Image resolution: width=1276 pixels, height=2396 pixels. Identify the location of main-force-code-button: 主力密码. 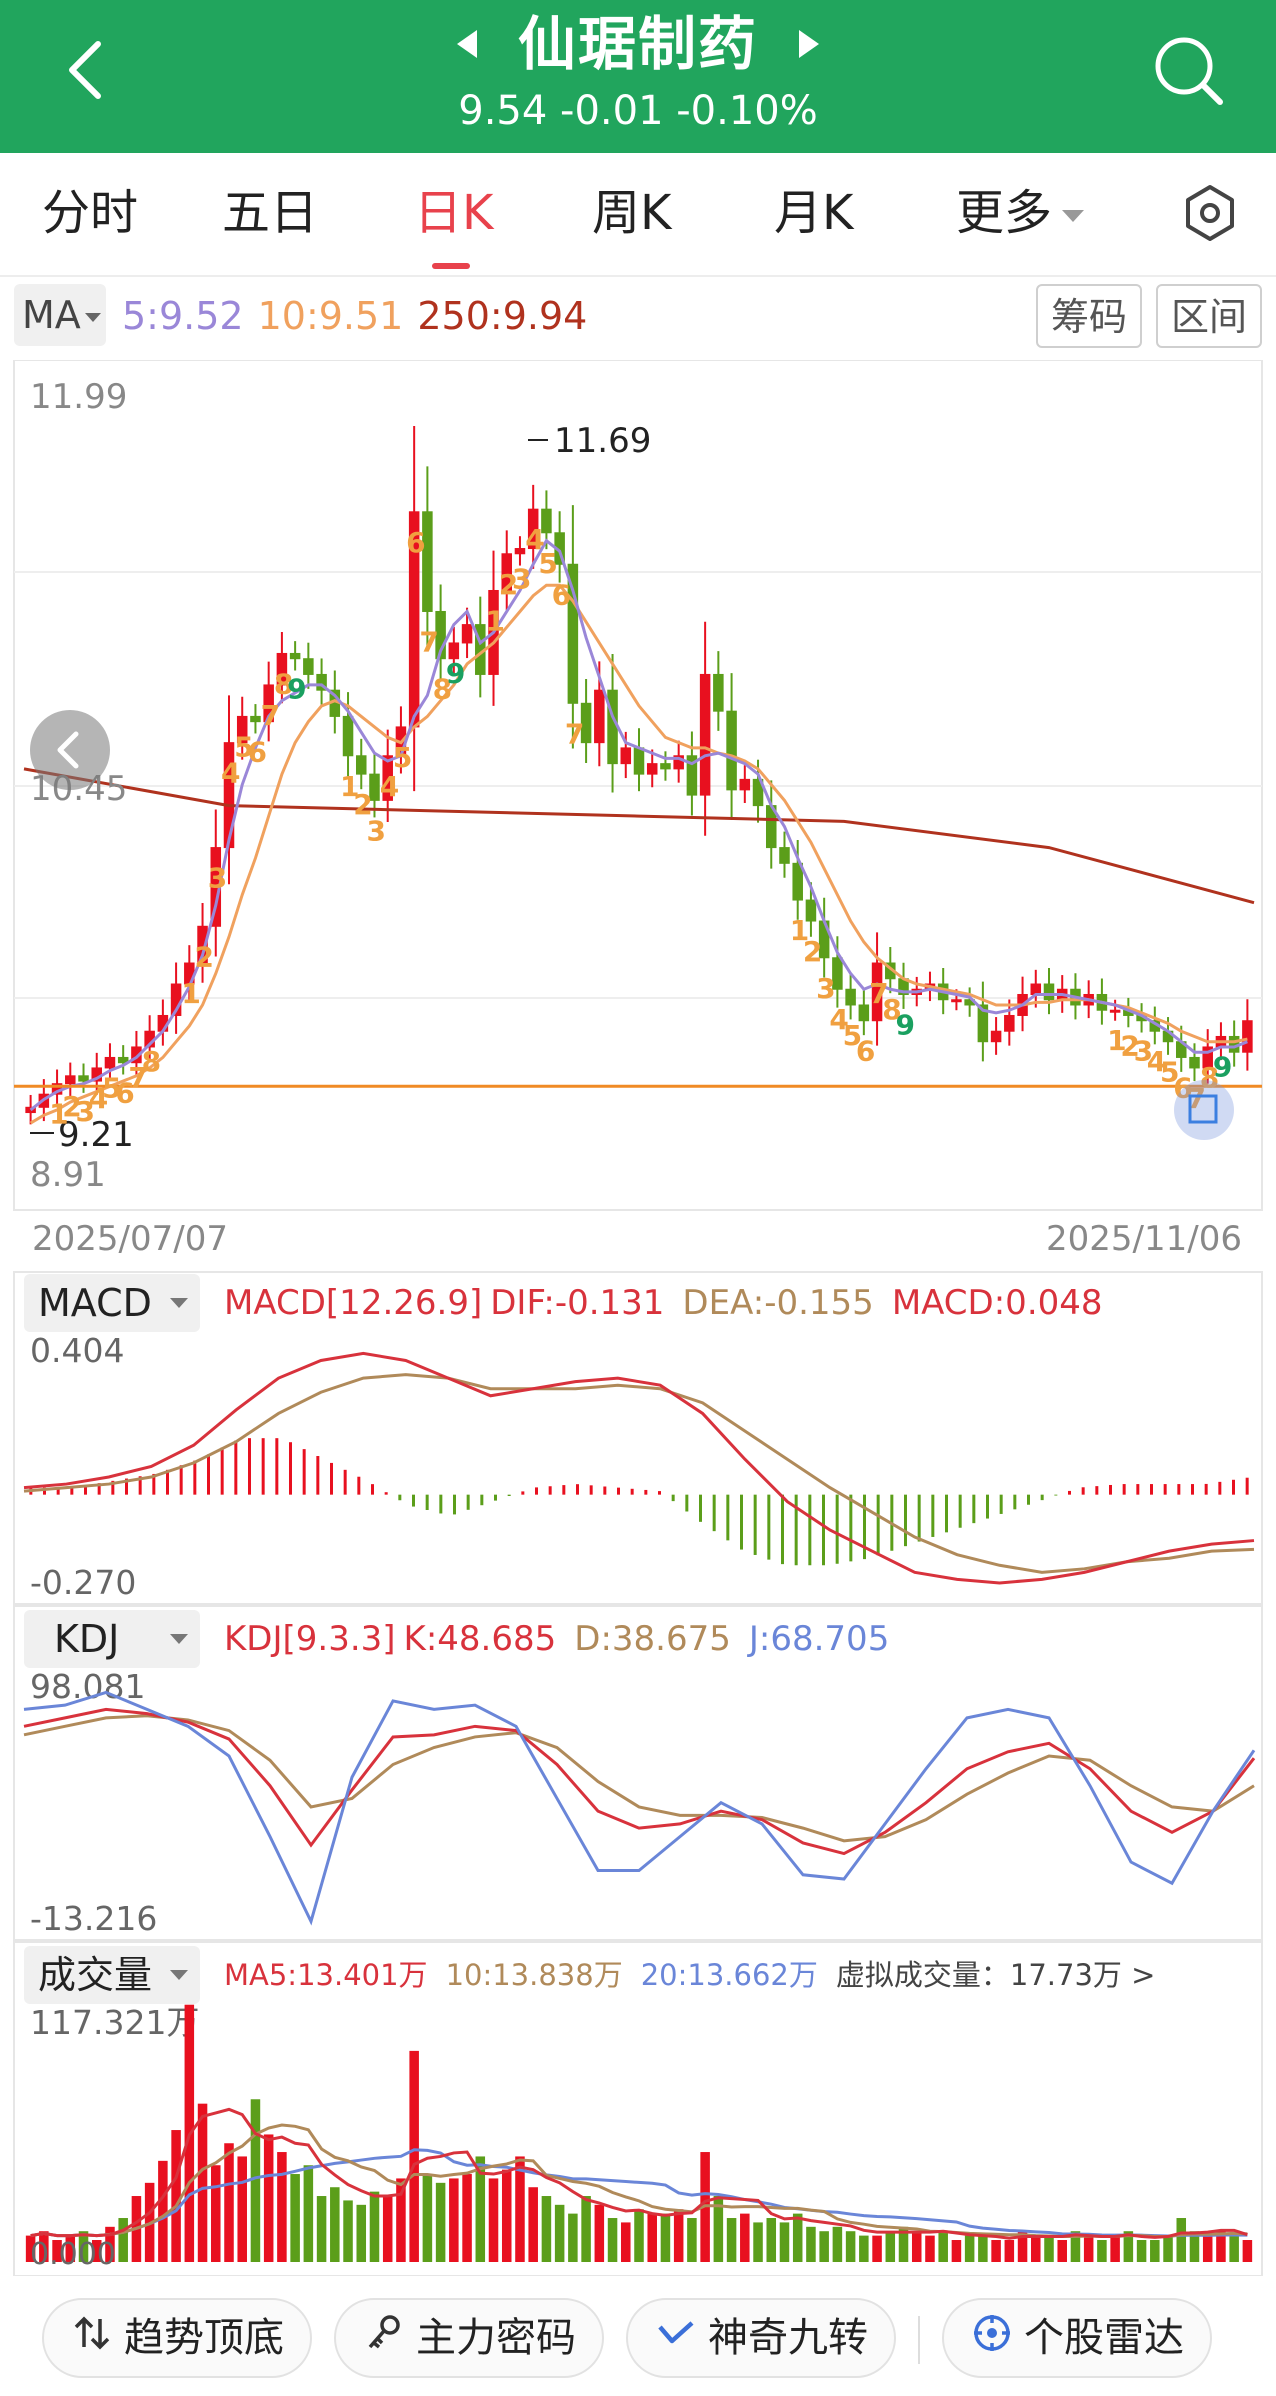
(469, 2338).